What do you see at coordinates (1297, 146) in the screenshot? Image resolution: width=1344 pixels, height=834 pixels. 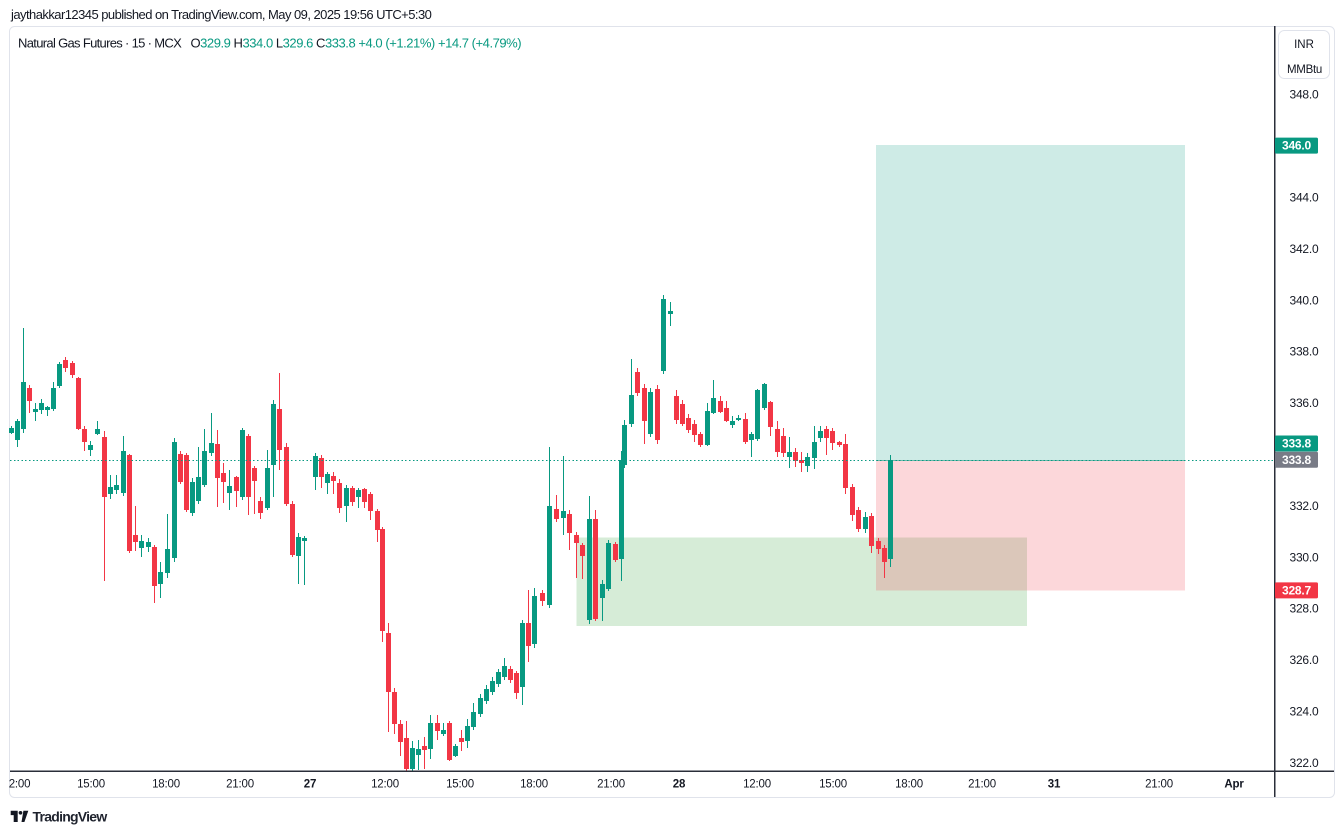 I see `svg-text: 346.0` at bounding box center [1297, 146].